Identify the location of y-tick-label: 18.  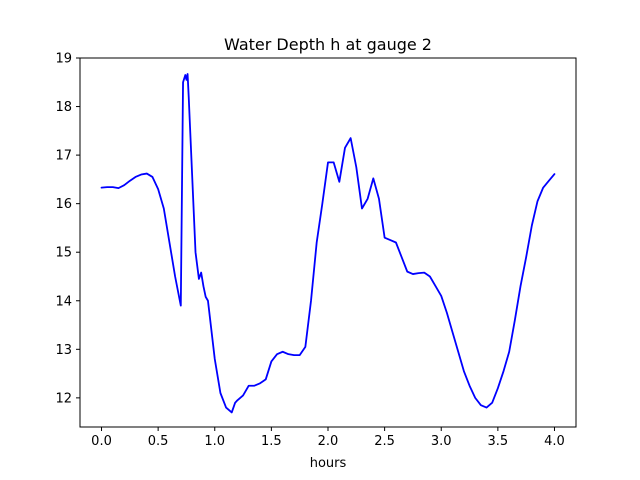
(63, 107).